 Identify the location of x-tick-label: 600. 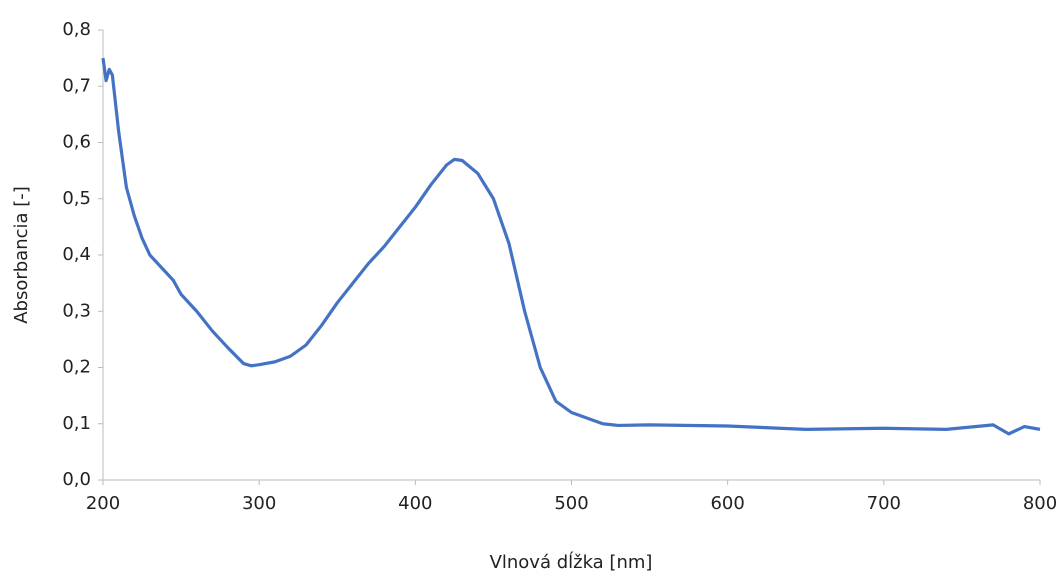
(727, 503).